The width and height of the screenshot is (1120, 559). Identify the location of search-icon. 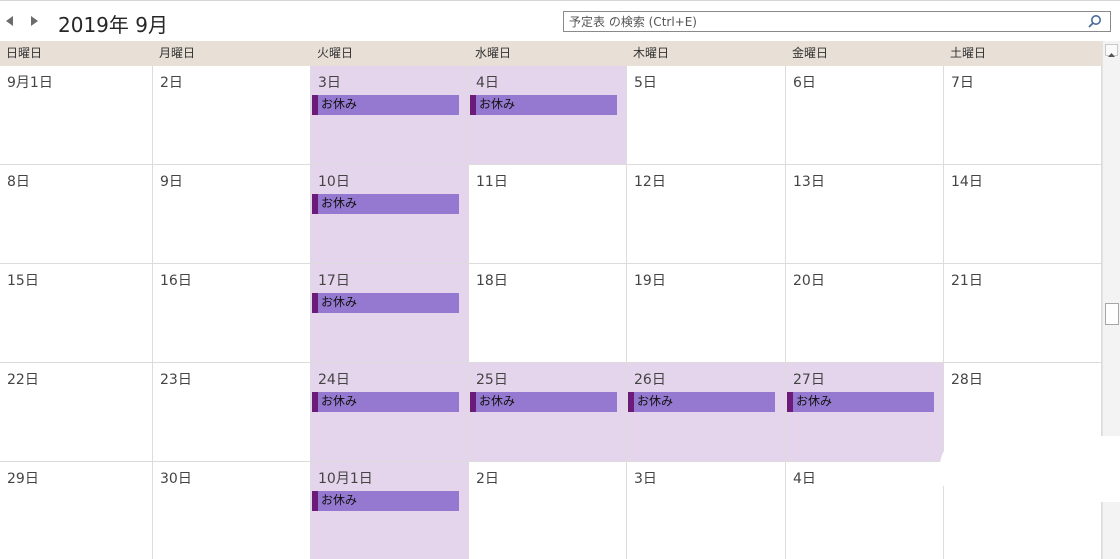
(1094, 21).